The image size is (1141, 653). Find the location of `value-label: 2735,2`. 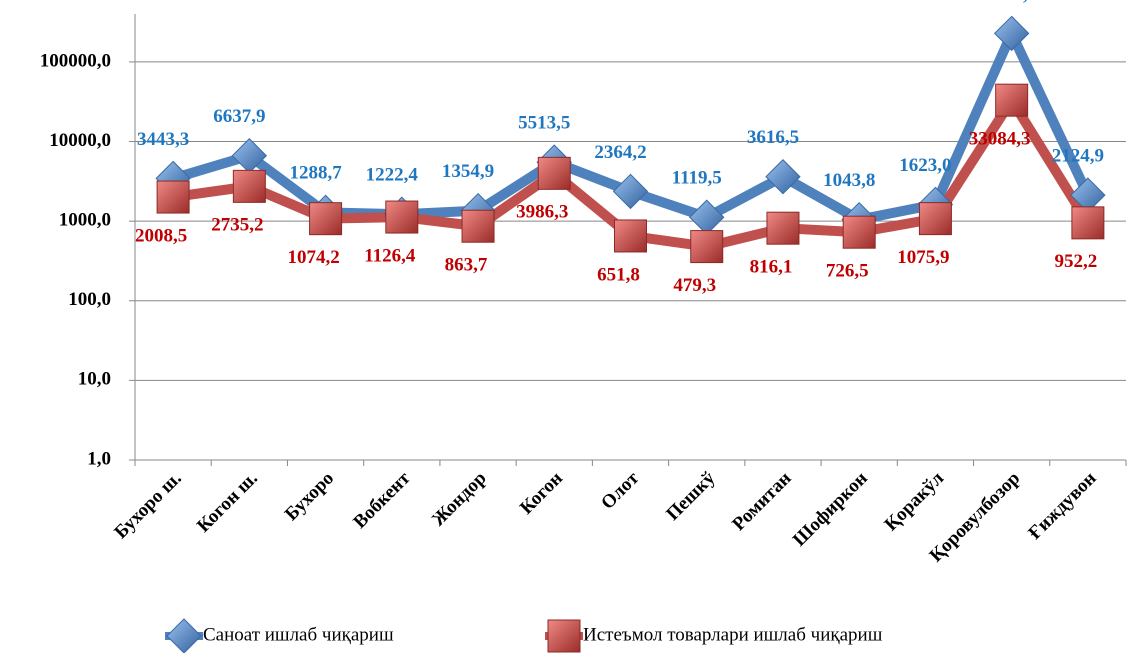

value-label: 2735,2 is located at coordinates (237, 225).